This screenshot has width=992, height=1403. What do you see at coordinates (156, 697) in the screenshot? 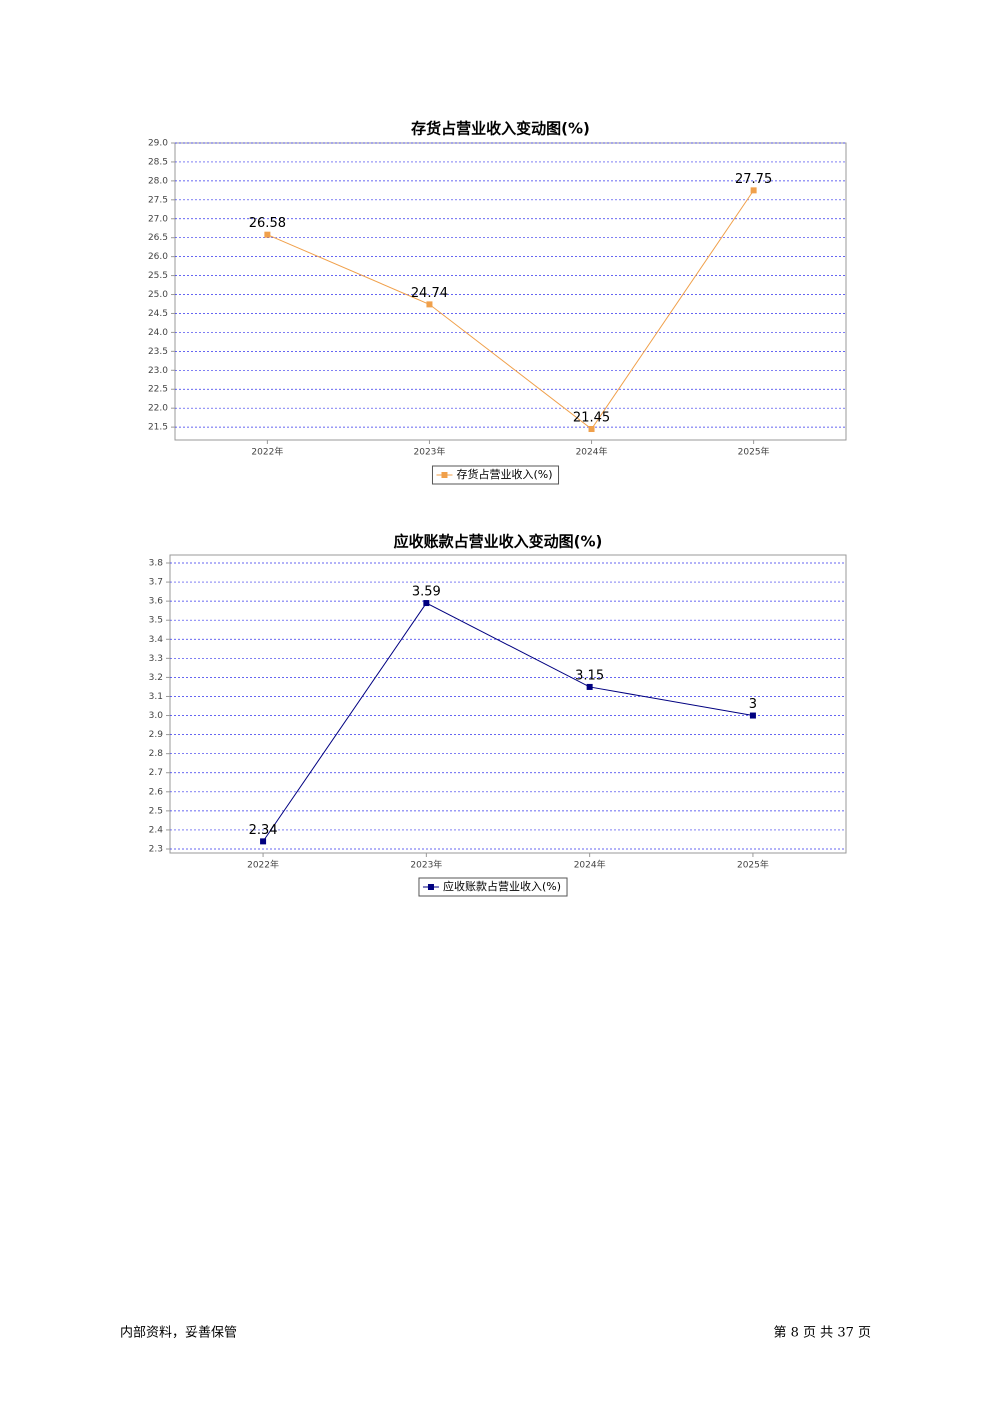
I see `y-tick-label: 3.1` at bounding box center [156, 697].